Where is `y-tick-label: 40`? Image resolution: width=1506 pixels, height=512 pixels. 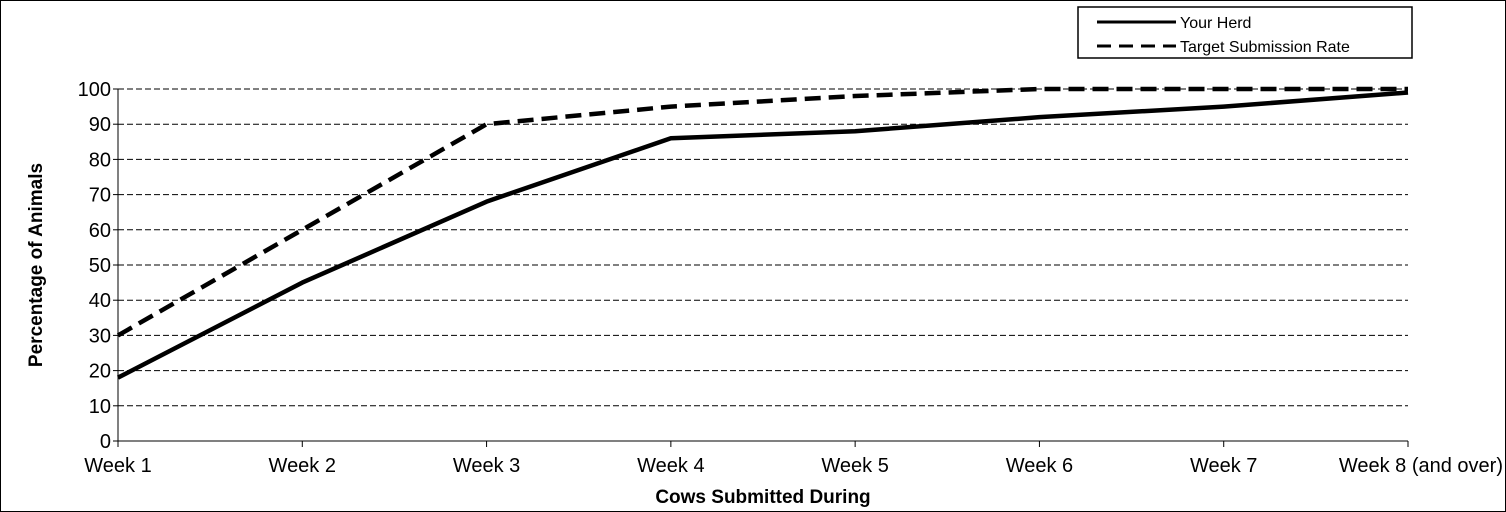
y-tick-label: 40 is located at coordinates (100, 301).